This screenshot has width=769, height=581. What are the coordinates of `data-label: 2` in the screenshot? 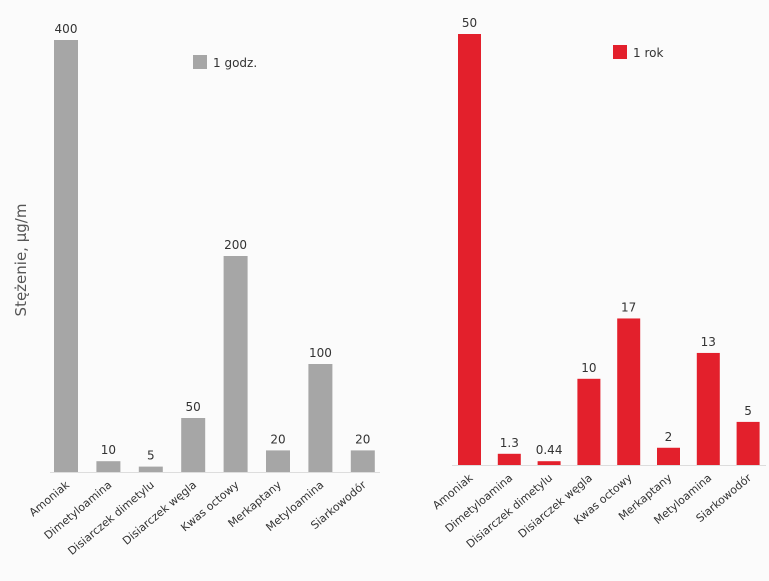 It's located at (669, 437).